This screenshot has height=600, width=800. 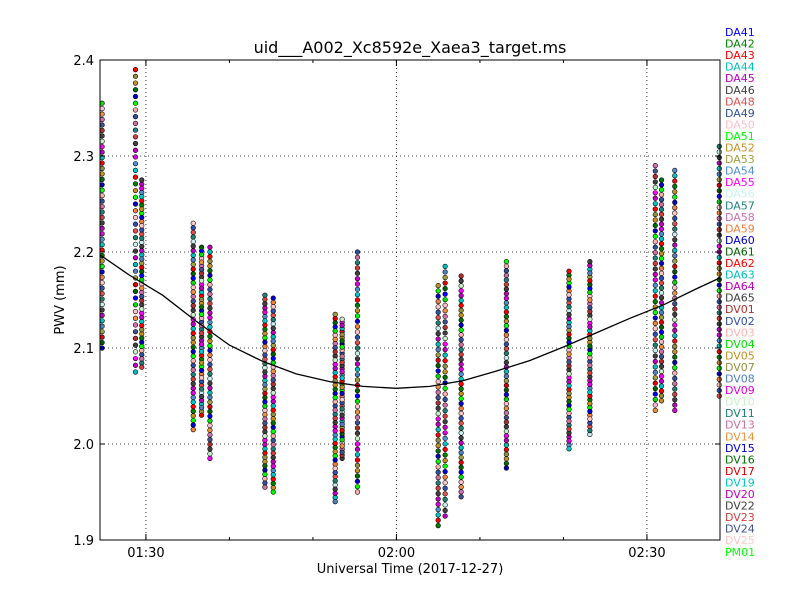 I want to click on legend-entry: DA54, so click(x=740, y=171).